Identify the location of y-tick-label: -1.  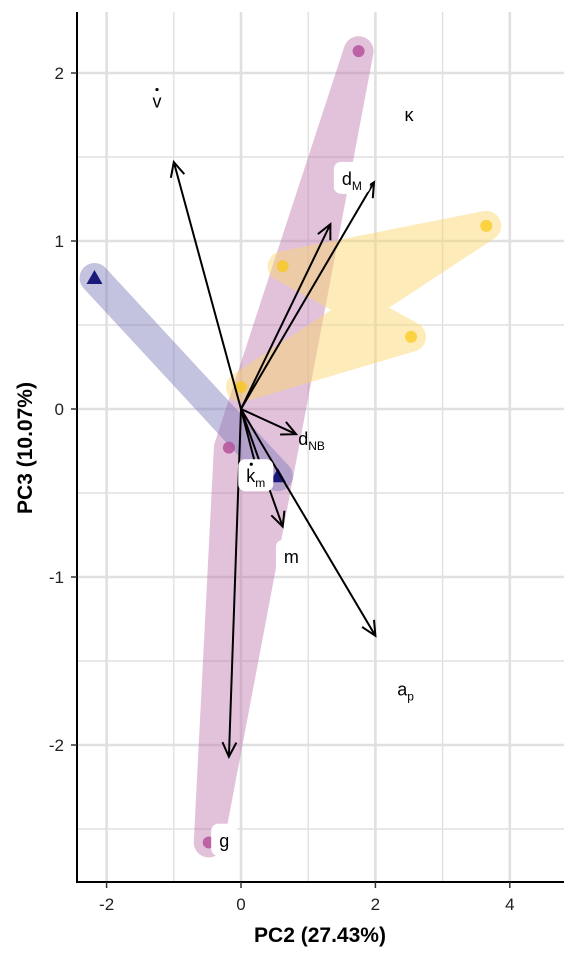
(56, 577).